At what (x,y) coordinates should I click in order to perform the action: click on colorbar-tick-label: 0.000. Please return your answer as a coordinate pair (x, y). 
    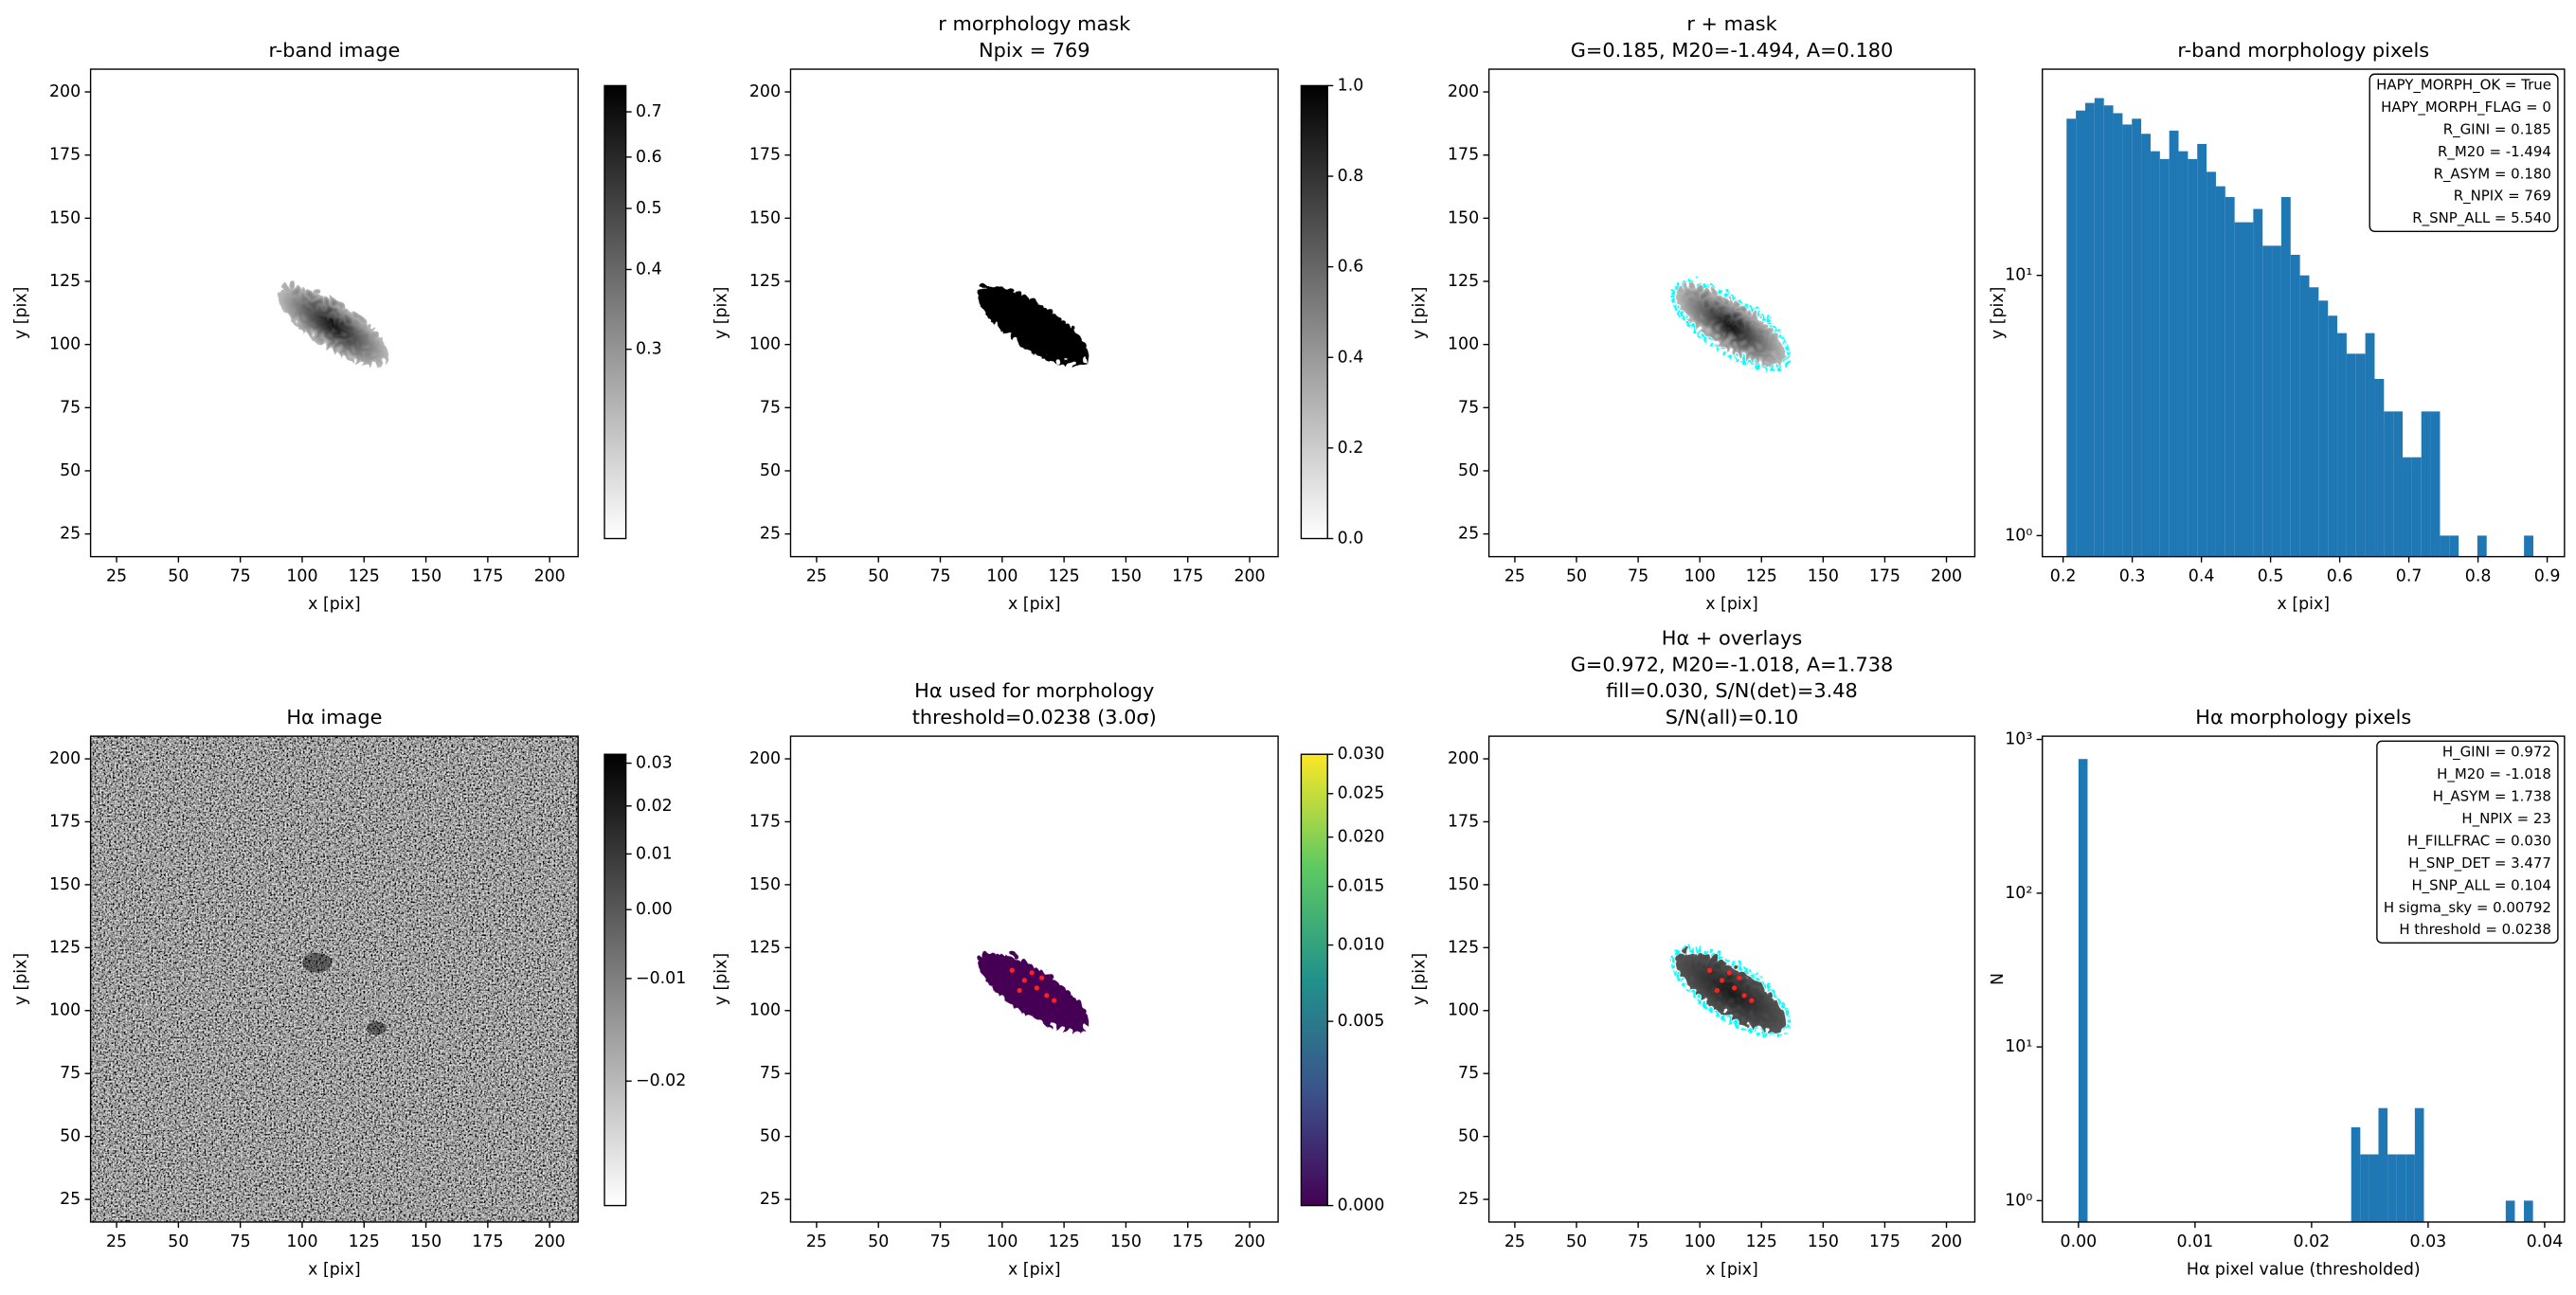
    Looking at the image, I should click on (1361, 1206).